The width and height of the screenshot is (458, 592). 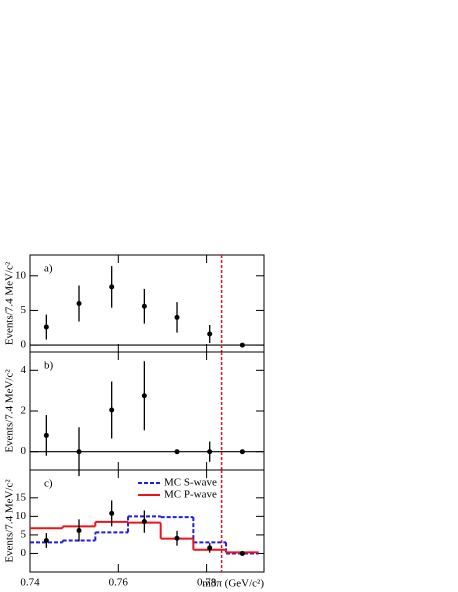 I want to click on legend-label: MC P-wave, so click(x=190, y=495).